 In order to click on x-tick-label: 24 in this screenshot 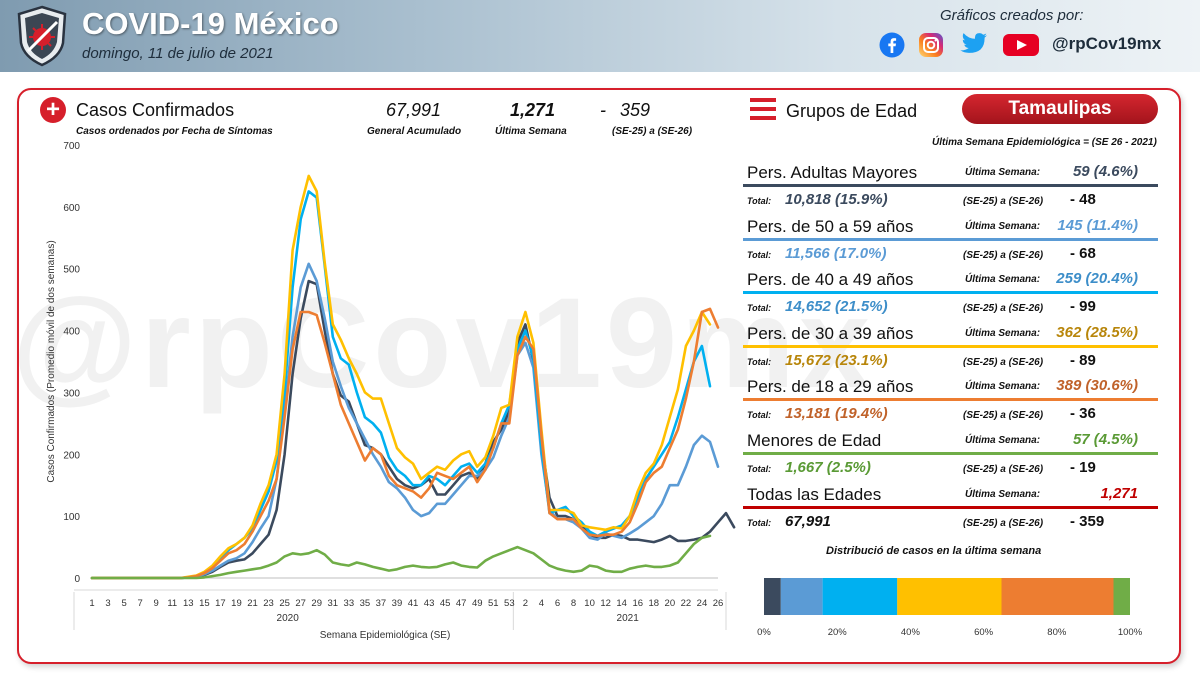, I will do `click(702, 603)`.